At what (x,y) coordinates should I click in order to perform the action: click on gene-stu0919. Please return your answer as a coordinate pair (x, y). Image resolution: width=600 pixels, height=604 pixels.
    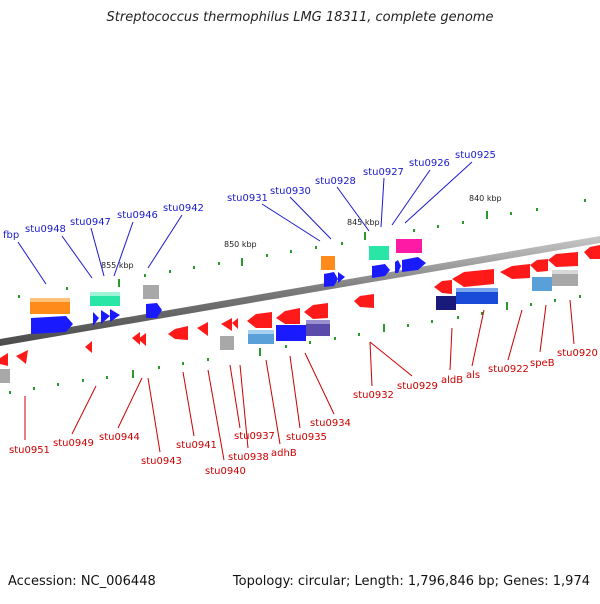
    Looking at the image, I should click on (592, 252).